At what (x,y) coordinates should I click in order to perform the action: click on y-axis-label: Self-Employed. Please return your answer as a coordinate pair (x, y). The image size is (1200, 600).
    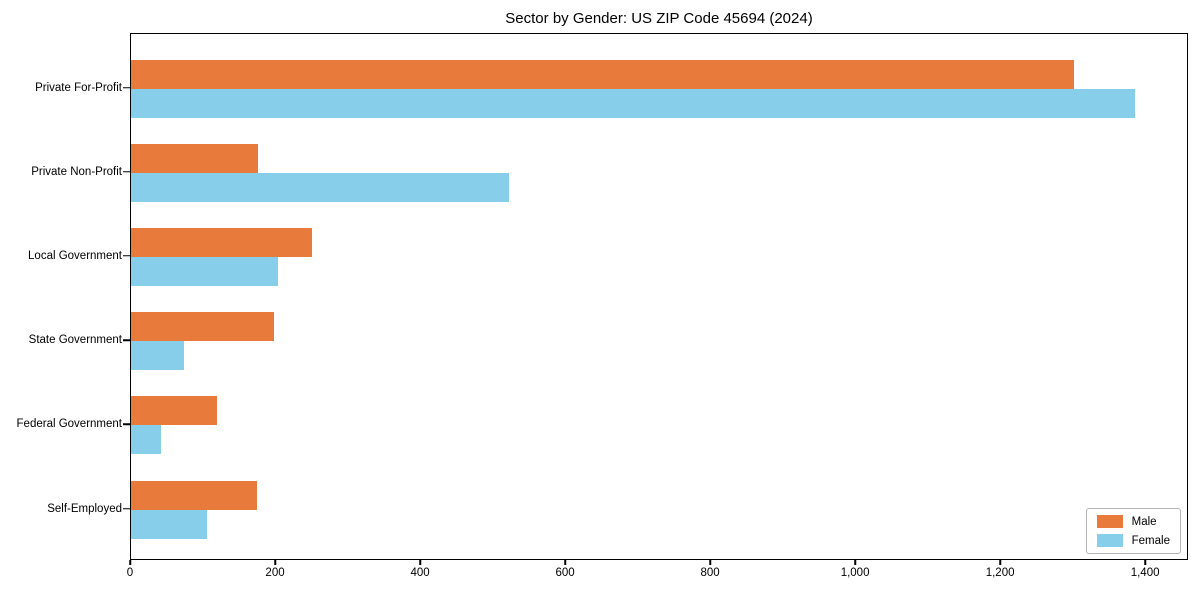
    Looking at the image, I should click on (84, 508).